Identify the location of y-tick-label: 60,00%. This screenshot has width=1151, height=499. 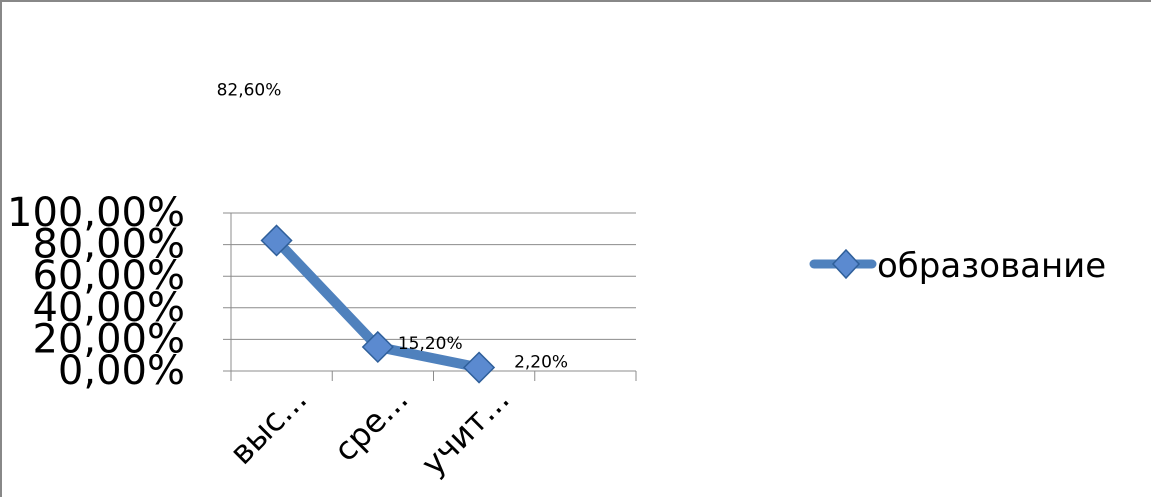
(108, 276).